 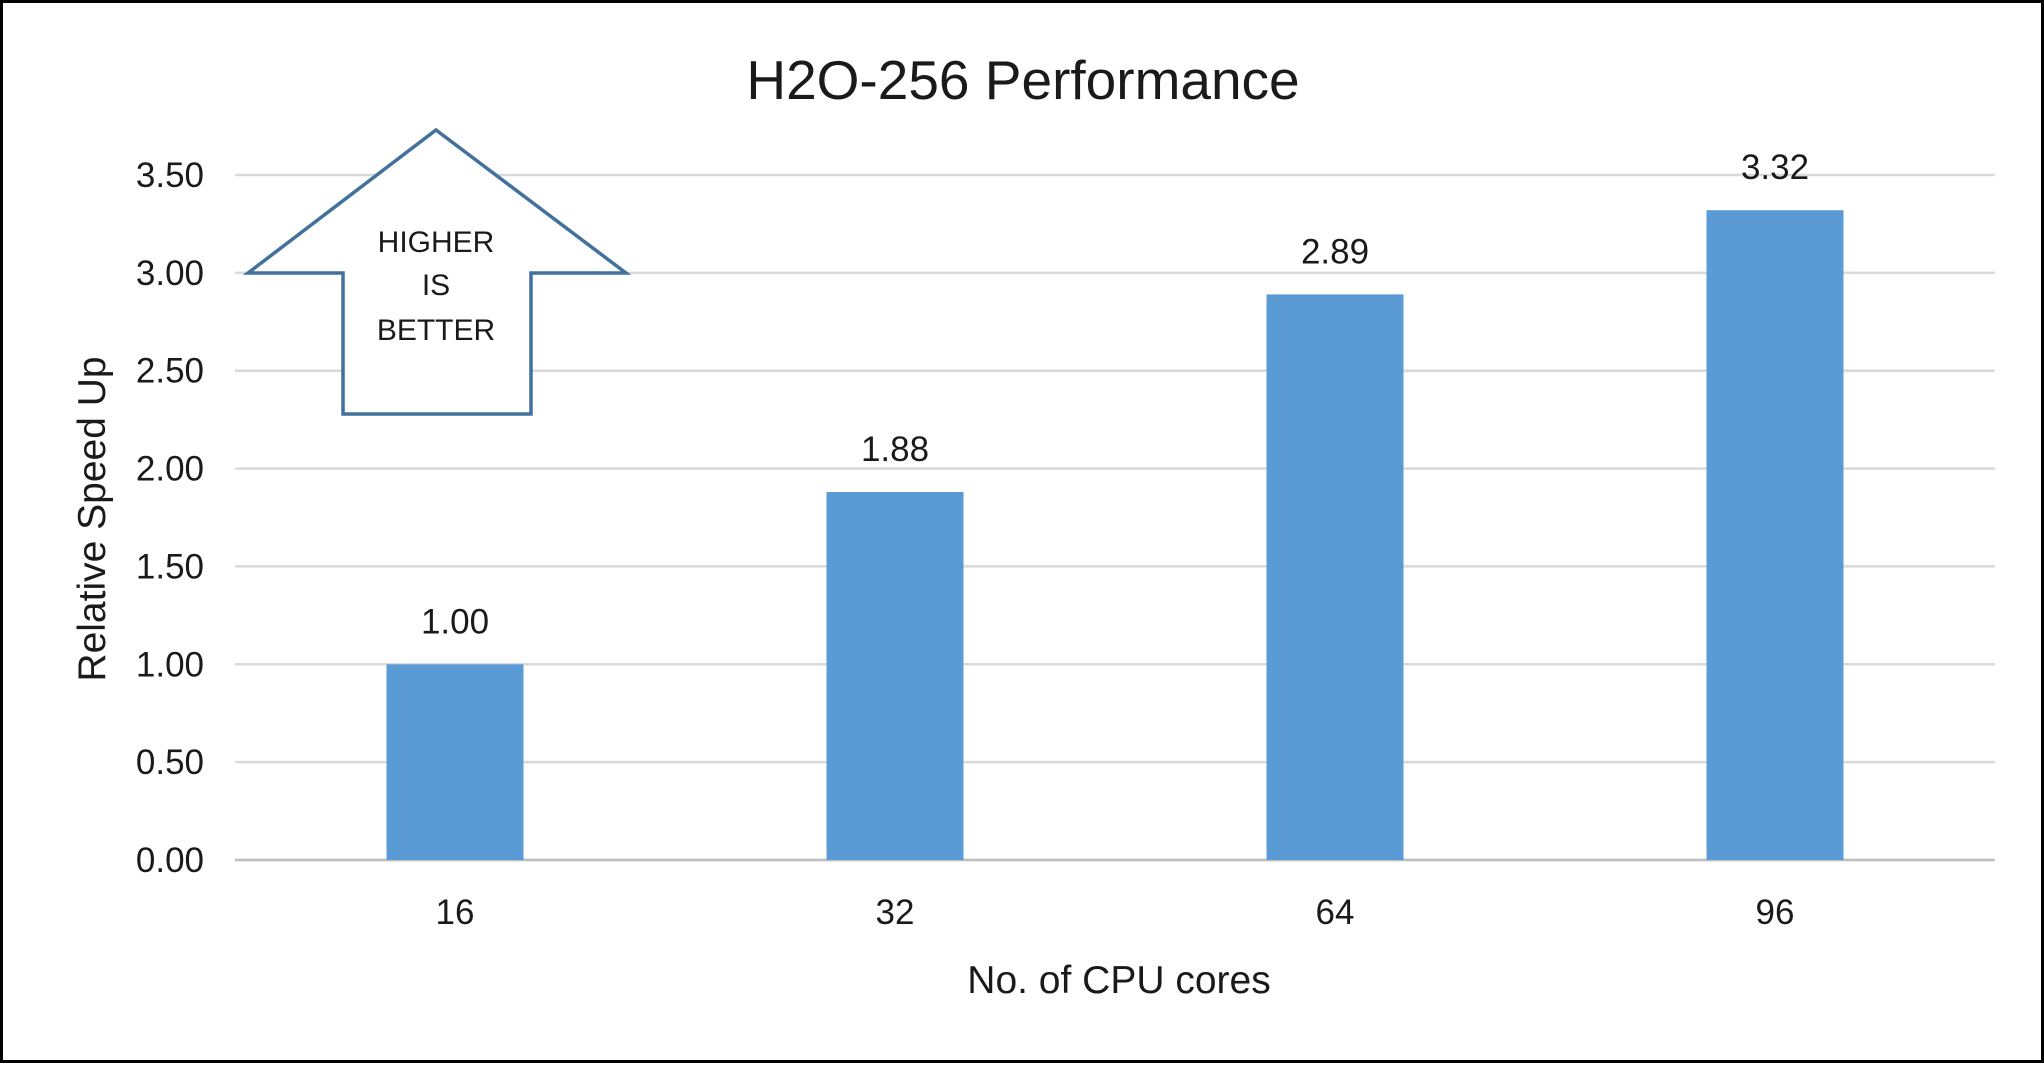 What do you see at coordinates (1115, 912) in the screenshot?
I see `x-tick-labels: 16 32 64 96` at bounding box center [1115, 912].